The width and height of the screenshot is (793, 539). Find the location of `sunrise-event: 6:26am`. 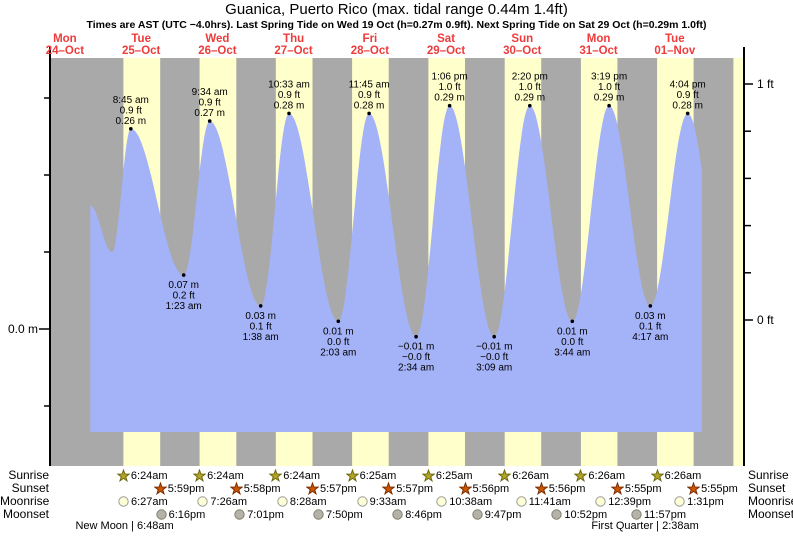

sunrise-event: 6:26am is located at coordinates (523, 475).